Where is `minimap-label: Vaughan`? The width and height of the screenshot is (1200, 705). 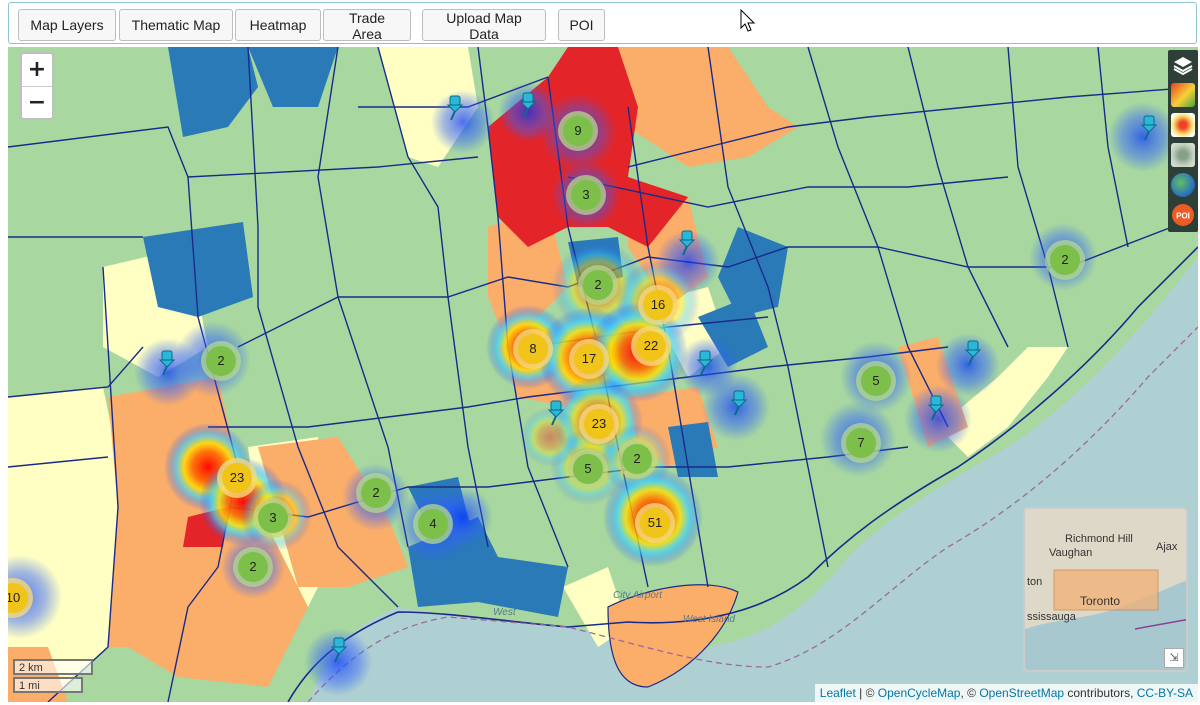 minimap-label: Vaughan is located at coordinates (1071, 553).